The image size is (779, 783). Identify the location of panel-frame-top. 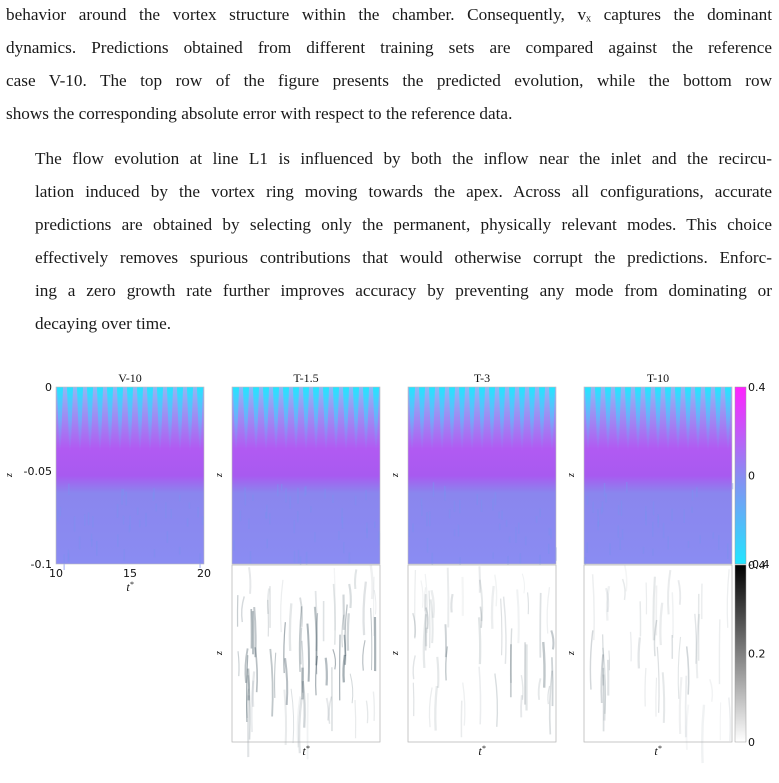
(482, 653).